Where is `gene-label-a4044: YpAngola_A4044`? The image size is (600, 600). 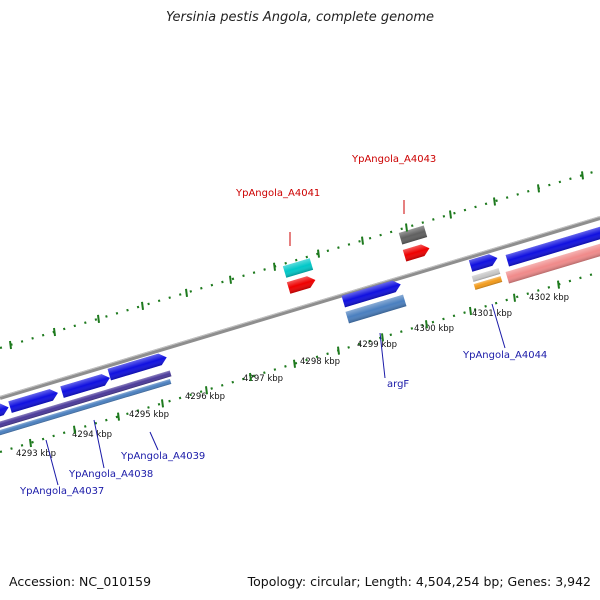 gene-label-a4044: YpAngola_A4044 is located at coordinates (504, 355).